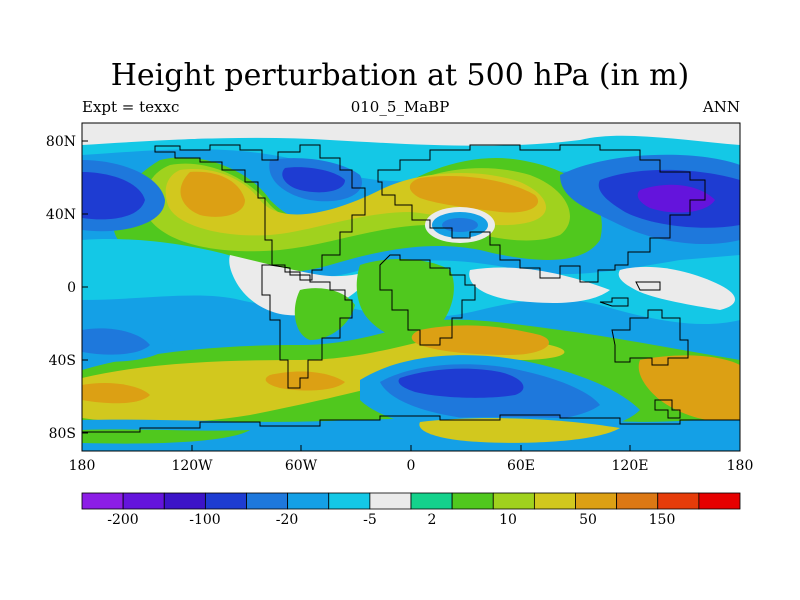 This screenshot has height=600, width=800. Describe the element at coordinates (62, 361) in the screenshot. I see `y-tick-label: 40S` at that location.